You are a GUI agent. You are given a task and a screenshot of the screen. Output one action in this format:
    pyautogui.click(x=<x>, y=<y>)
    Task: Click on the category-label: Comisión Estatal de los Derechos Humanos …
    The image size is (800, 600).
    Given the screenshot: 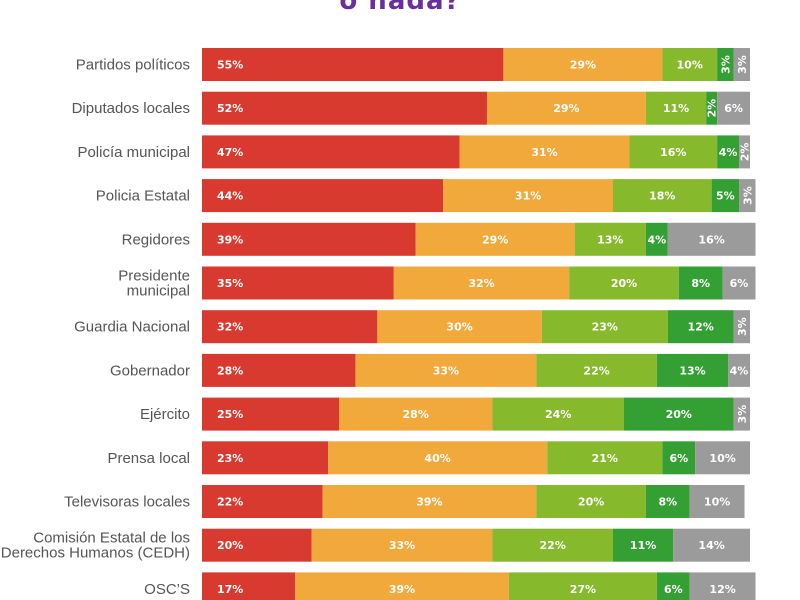 What is the action you would take?
    pyautogui.click(x=95, y=546)
    